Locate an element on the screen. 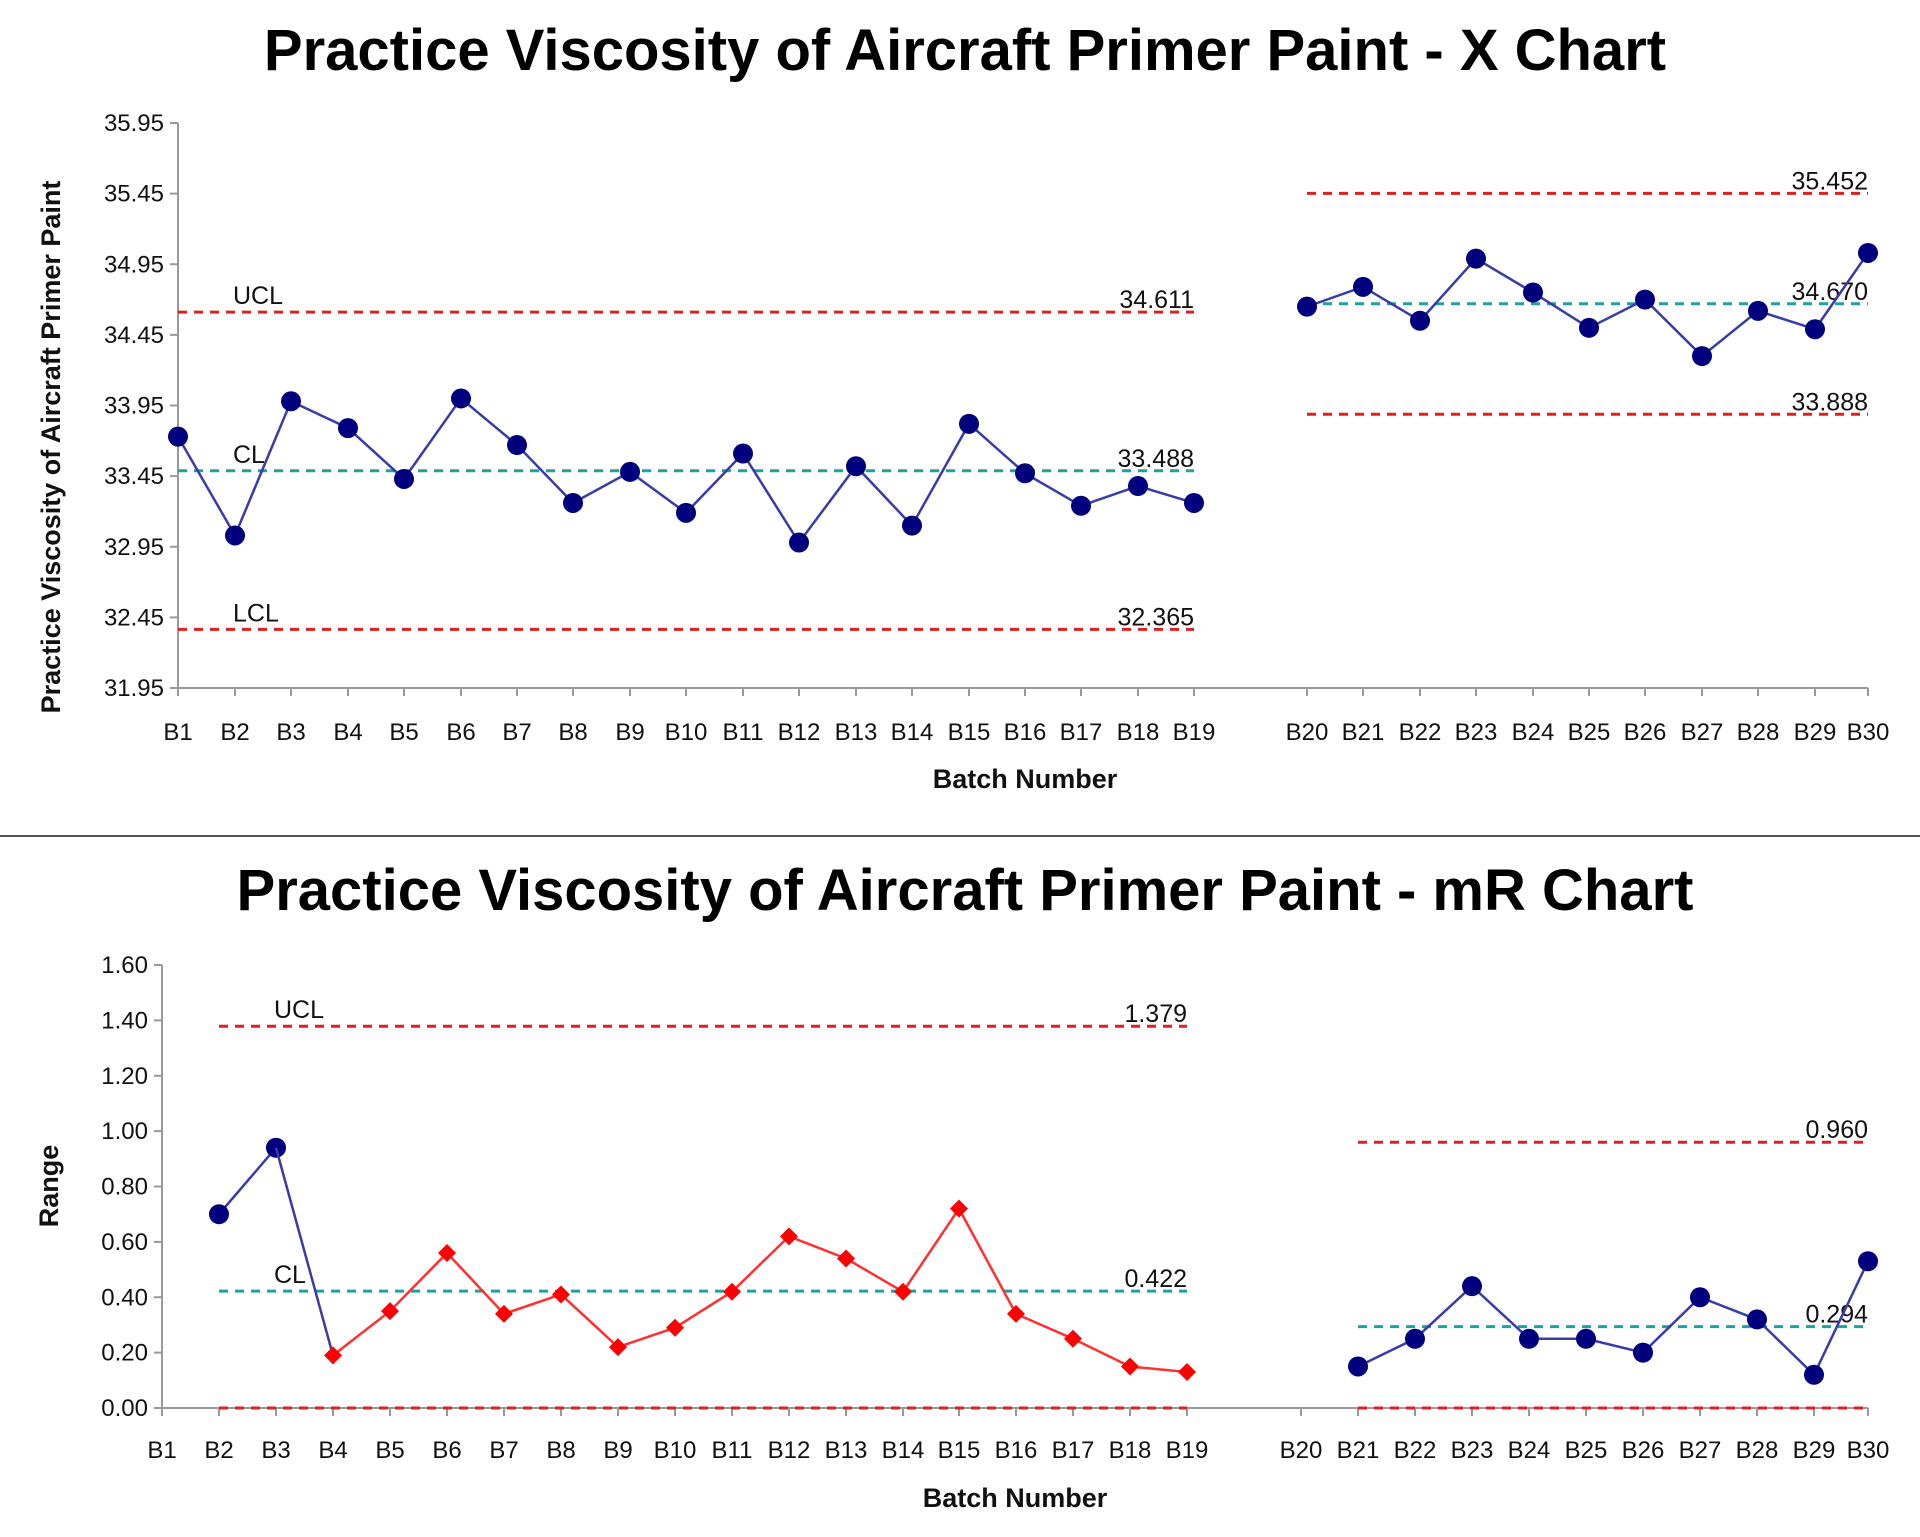 This screenshot has width=1920, height=1537. x-chart-y-tick-label: 33.95 is located at coordinates (134, 406).